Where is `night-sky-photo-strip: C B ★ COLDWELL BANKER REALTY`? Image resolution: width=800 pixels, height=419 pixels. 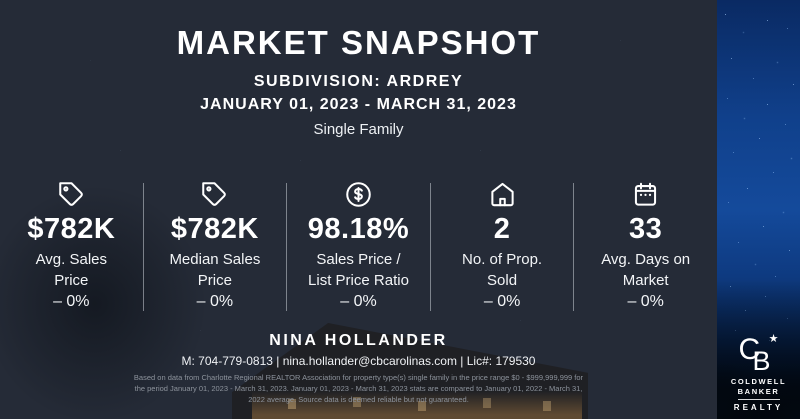
night-sky-photo-strip: C B ★ COLDWELL BANKER REALTY is located at coordinates (758, 209).